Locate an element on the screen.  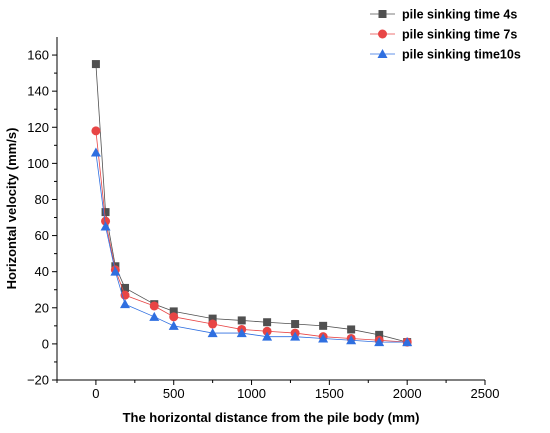
y-axis-ticks: −20 0 20 40 60 80 100 120 140 160 is located at coordinates (42, 218).